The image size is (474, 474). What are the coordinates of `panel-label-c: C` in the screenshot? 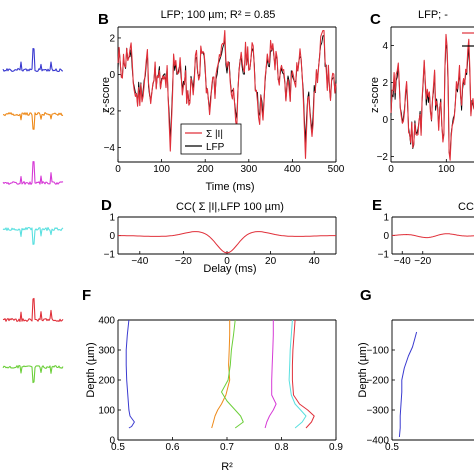 It's located at (375, 19).